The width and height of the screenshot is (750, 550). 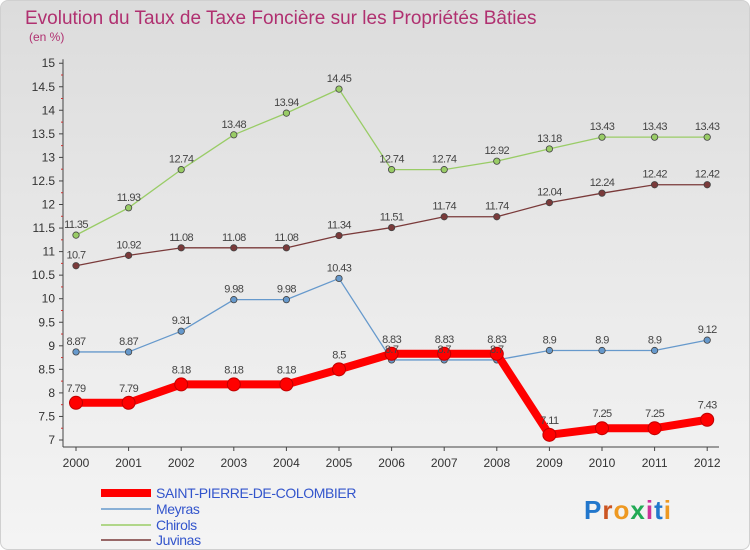 What do you see at coordinates (256, 493) in the screenshot?
I see `legend-label: SAINT-PIERRE-DE-COLOMBIER` at bounding box center [256, 493].